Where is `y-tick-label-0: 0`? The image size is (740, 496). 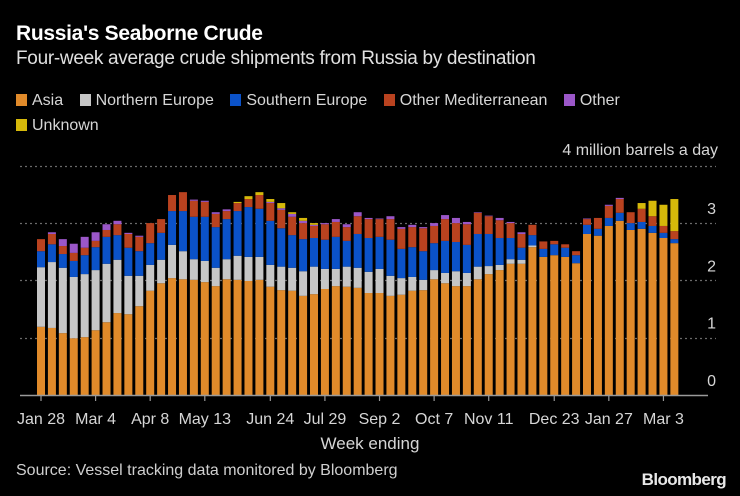 y-tick-label-0: 0 is located at coordinates (711, 381).